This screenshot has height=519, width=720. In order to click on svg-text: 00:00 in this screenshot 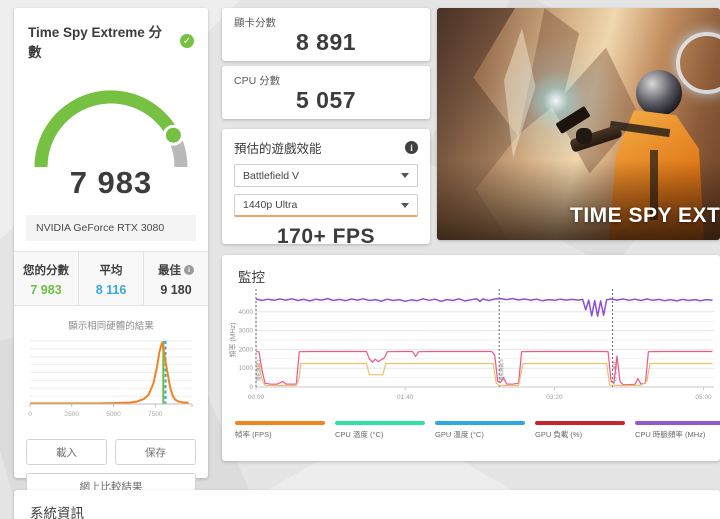, I will do `click(256, 397)`.